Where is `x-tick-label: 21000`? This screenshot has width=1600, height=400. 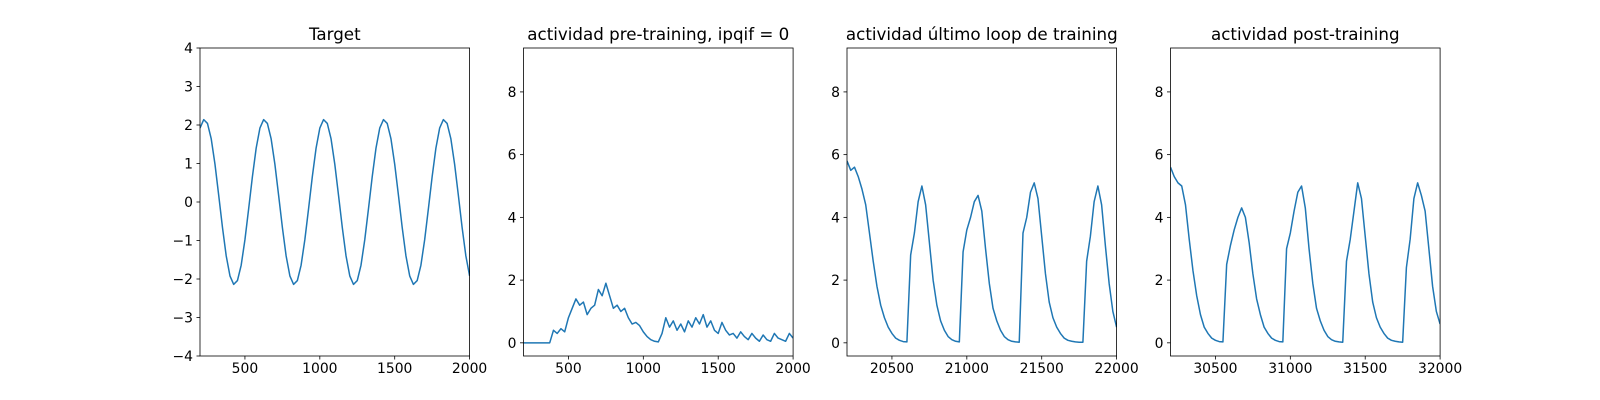
x-tick-label: 21000 is located at coordinates (967, 369).